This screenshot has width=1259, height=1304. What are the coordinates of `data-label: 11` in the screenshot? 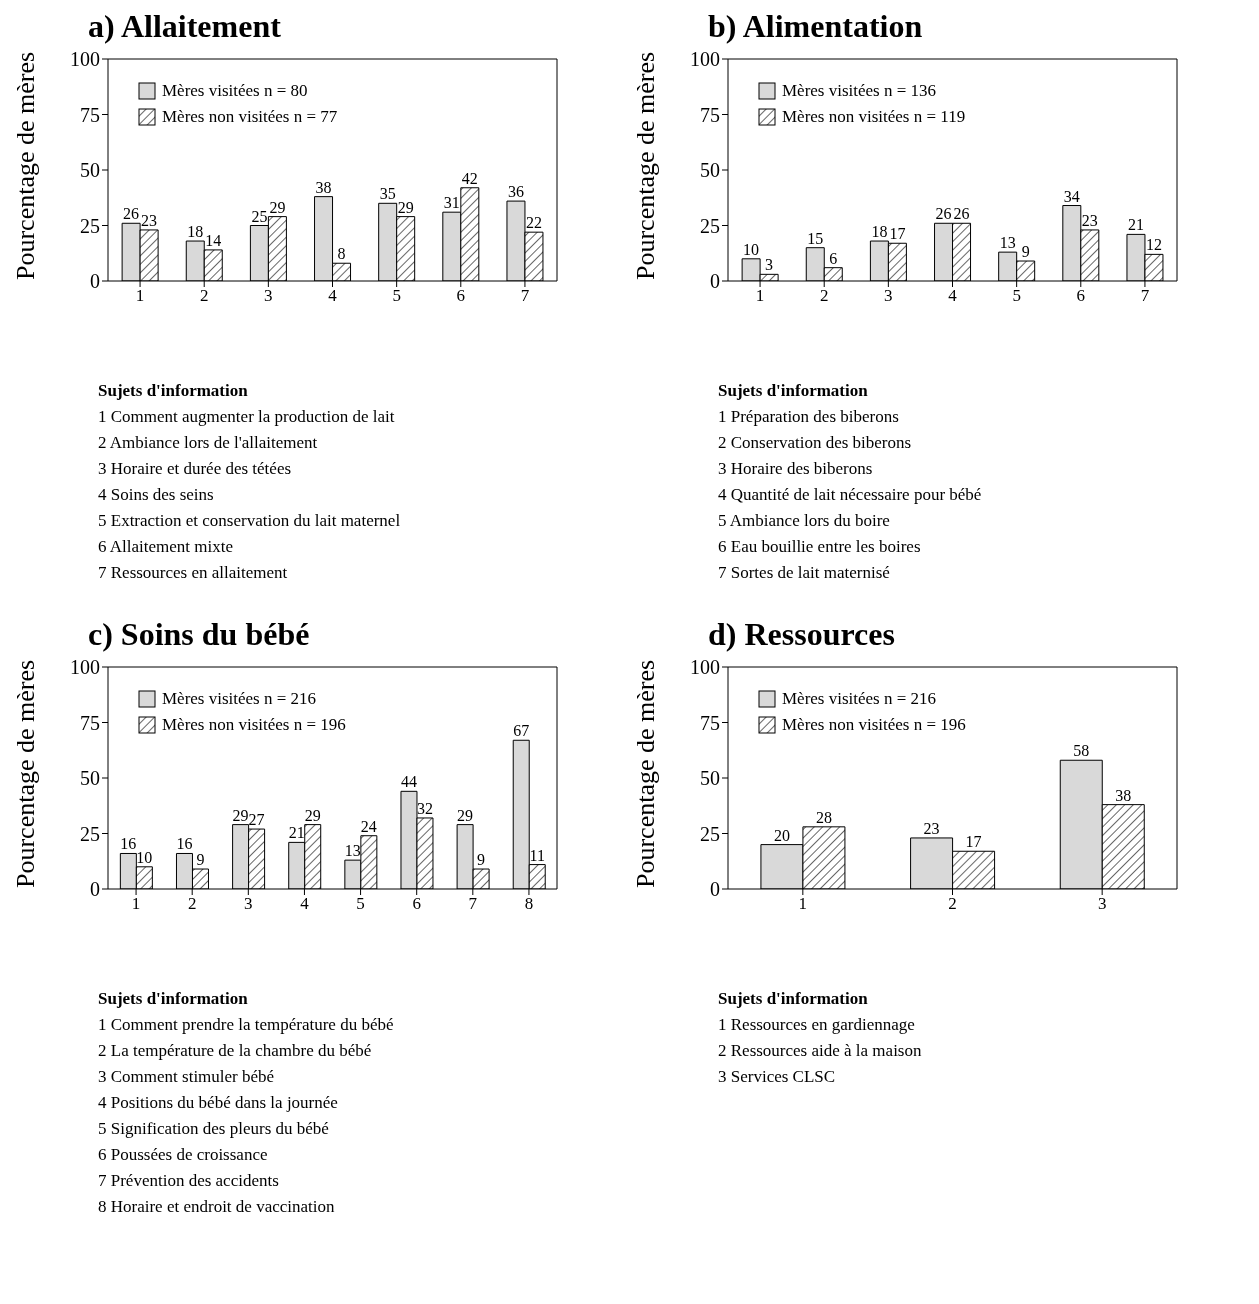 It's located at (537, 855).